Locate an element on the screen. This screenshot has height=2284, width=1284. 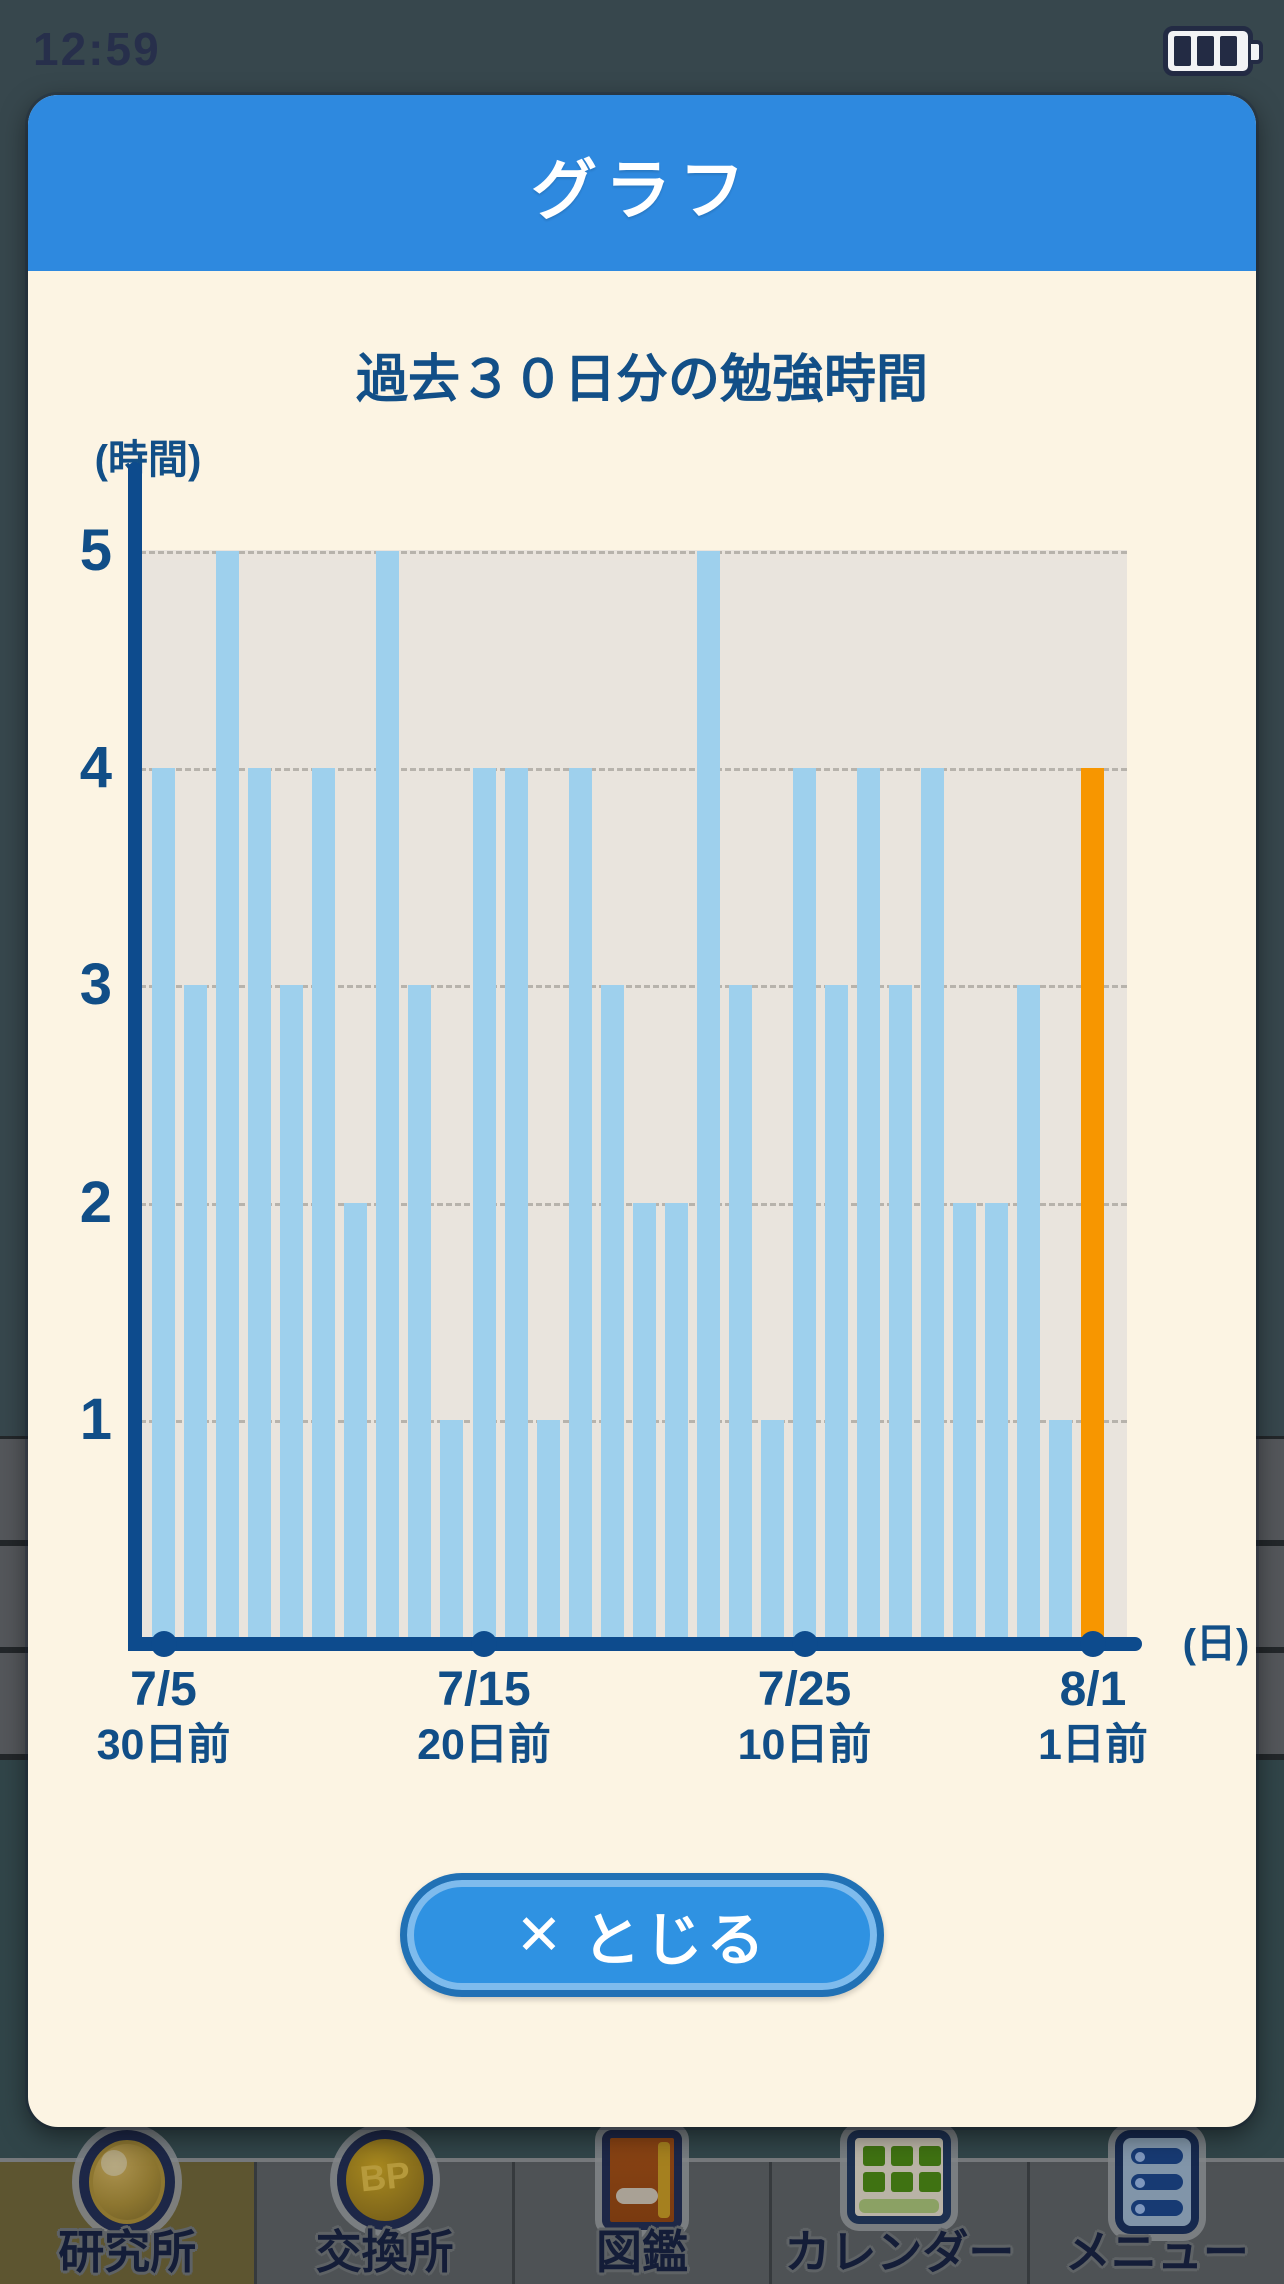
bar-day-27days-ago is located at coordinates (260, 1207).